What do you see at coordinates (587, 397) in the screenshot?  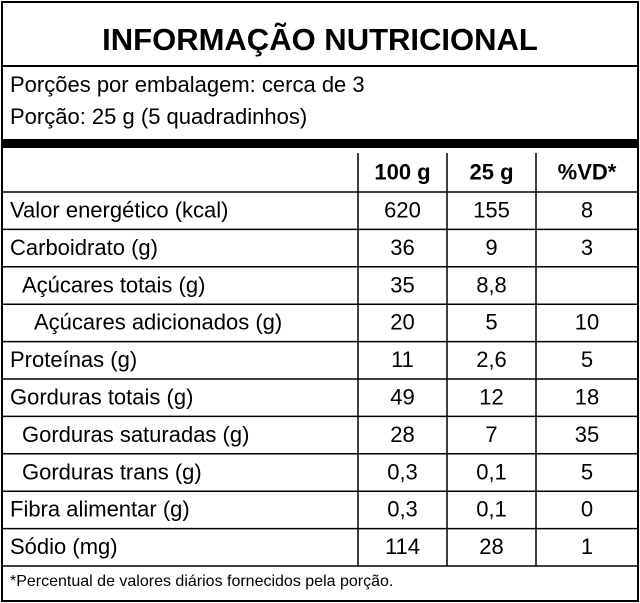 I see `cell-value: 18` at bounding box center [587, 397].